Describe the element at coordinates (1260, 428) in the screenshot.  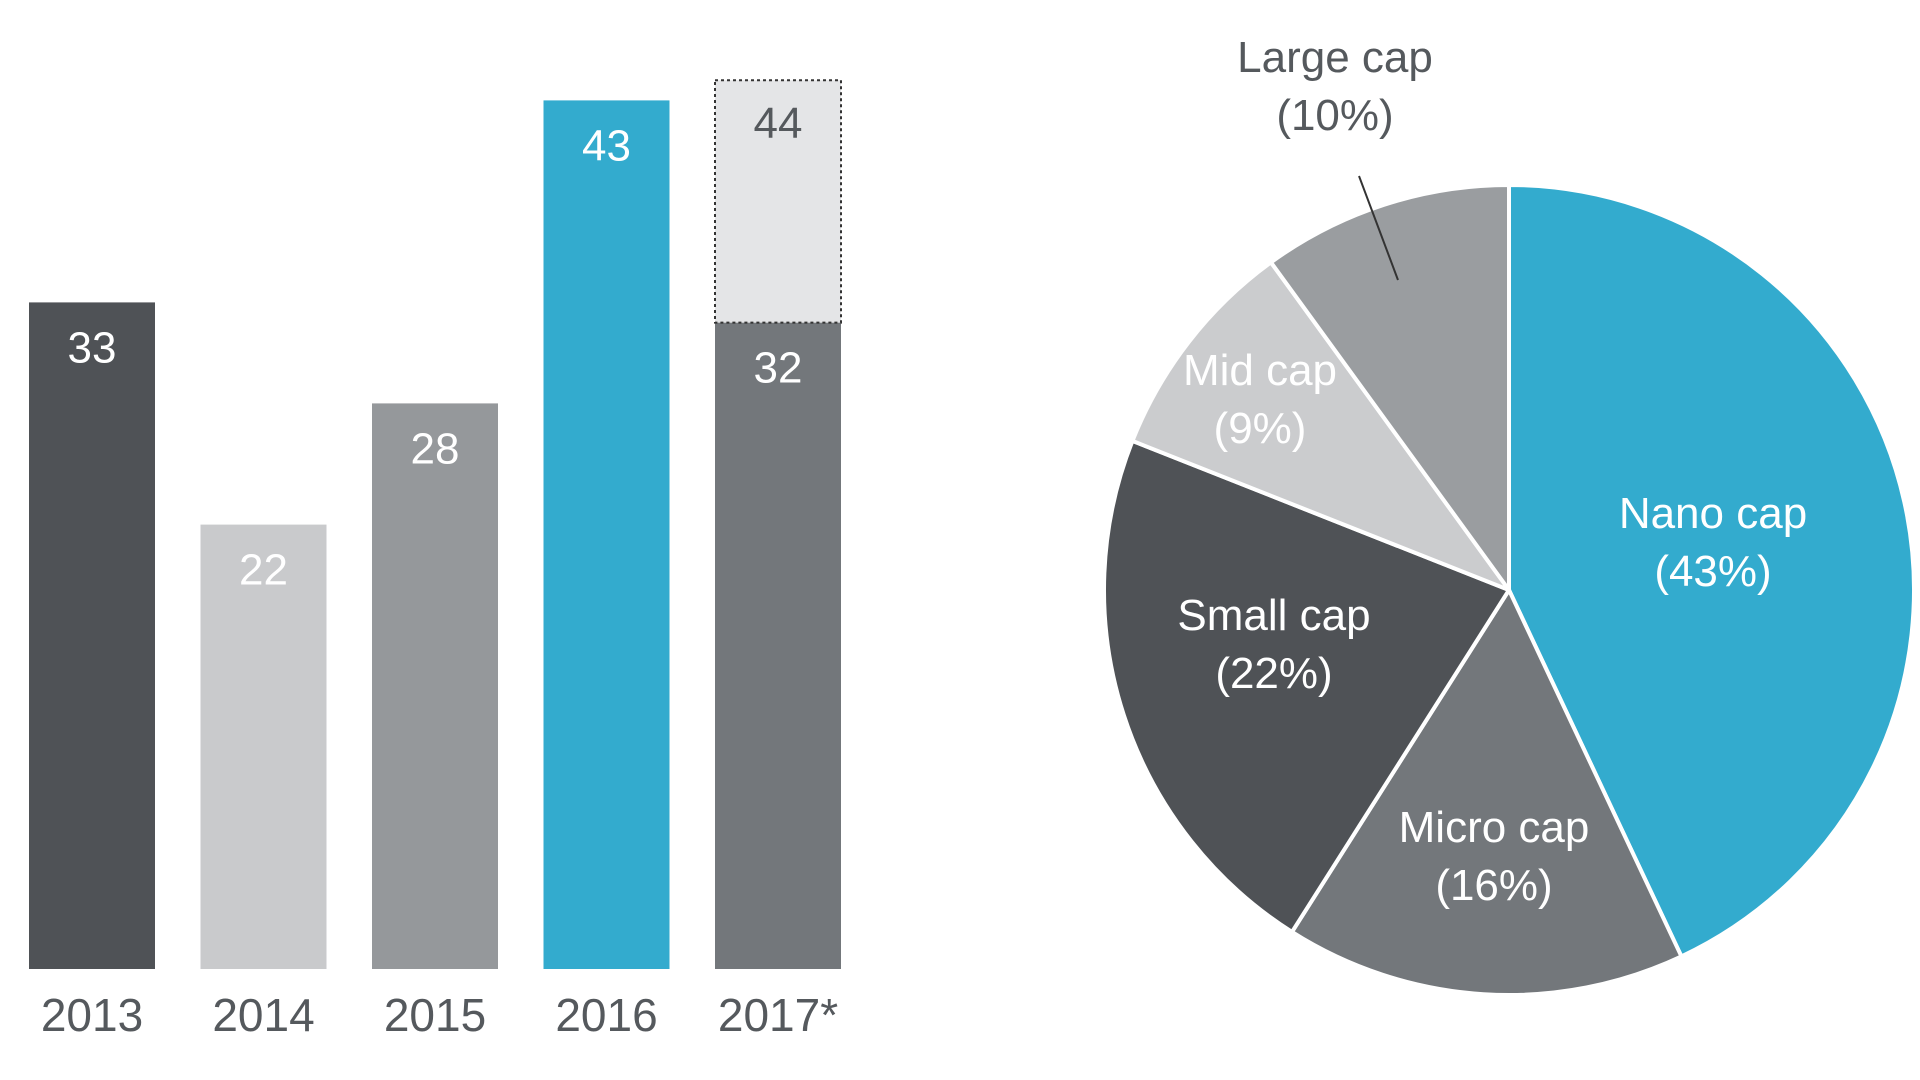
I see `pie-slice-percent: (9%)` at that location.